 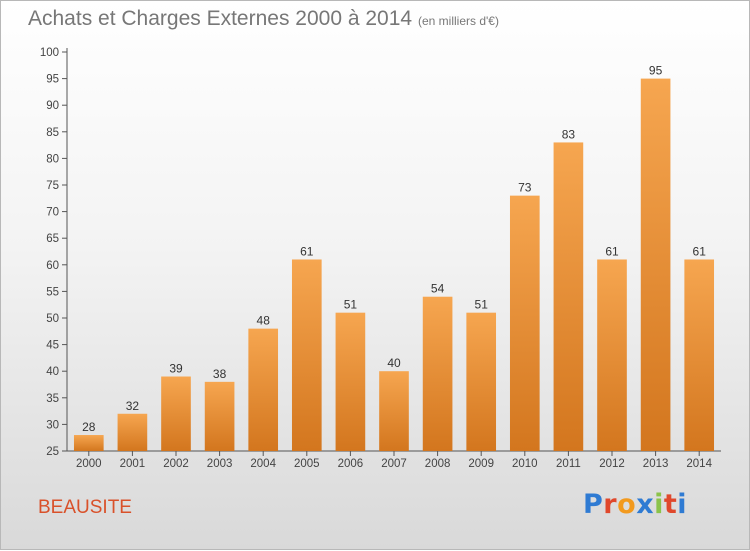 I want to click on y-tick-label: 85, so click(x=52, y=133).